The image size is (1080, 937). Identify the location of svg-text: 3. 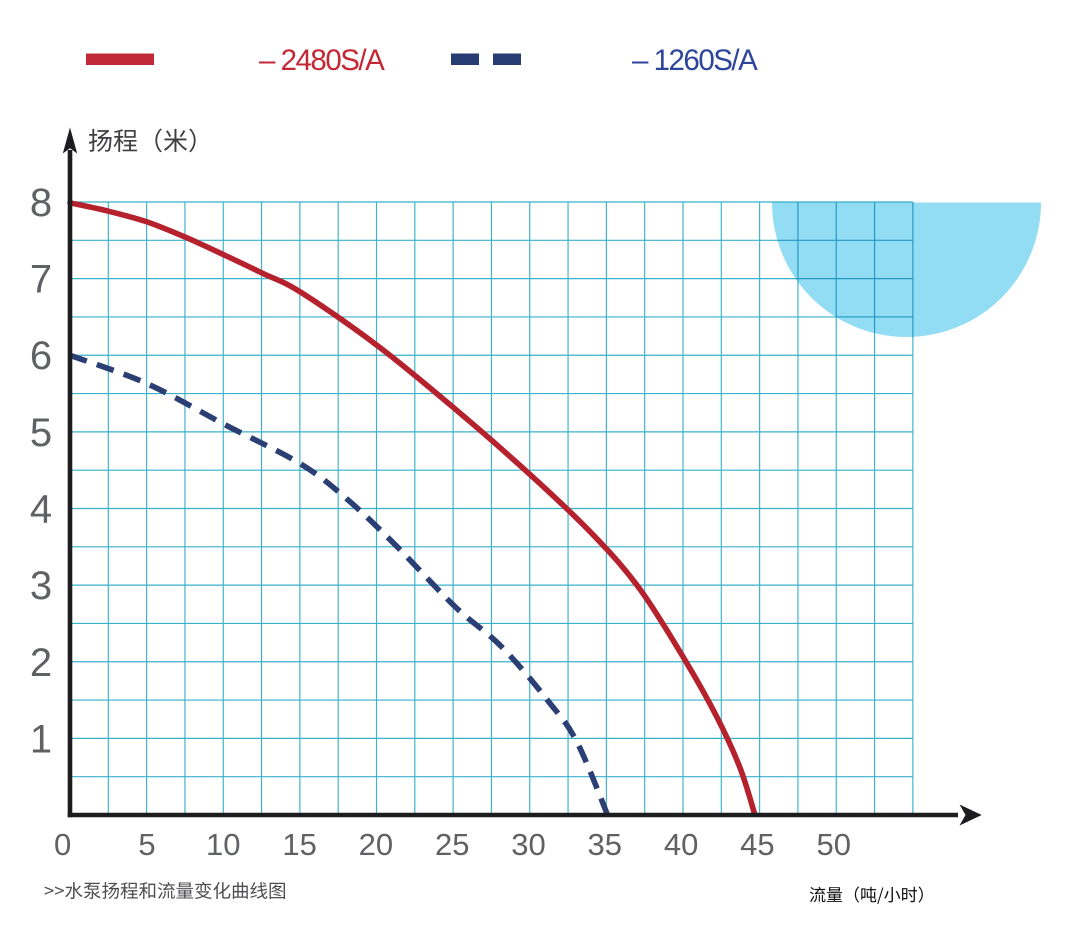
(41, 586).